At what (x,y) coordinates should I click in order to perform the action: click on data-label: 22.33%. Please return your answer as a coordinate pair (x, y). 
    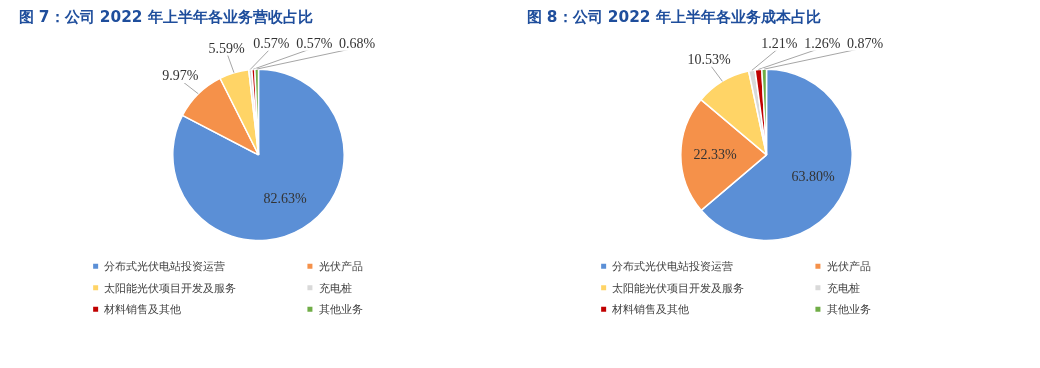
    Looking at the image, I should click on (715, 155).